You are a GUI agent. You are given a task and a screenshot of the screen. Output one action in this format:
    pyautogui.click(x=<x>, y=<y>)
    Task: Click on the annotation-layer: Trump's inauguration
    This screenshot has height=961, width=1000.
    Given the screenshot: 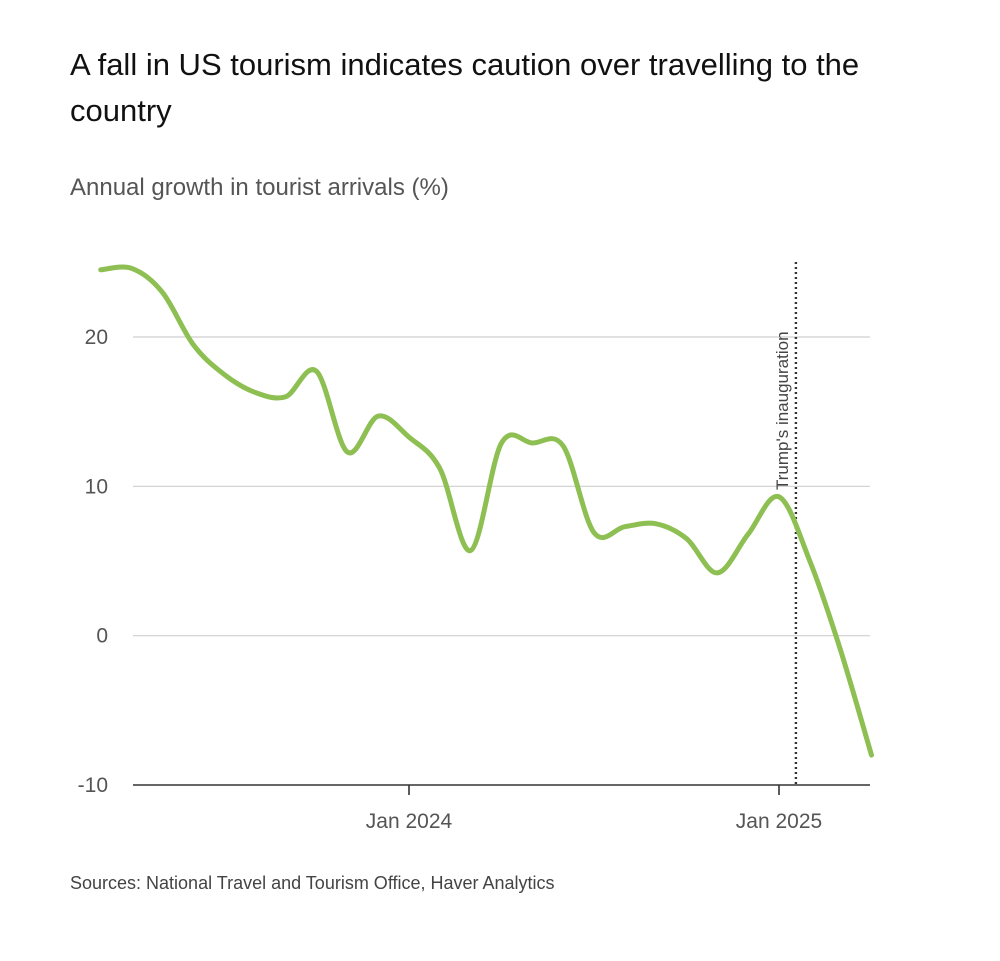 What is the action you would take?
    pyautogui.click(x=785, y=523)
    